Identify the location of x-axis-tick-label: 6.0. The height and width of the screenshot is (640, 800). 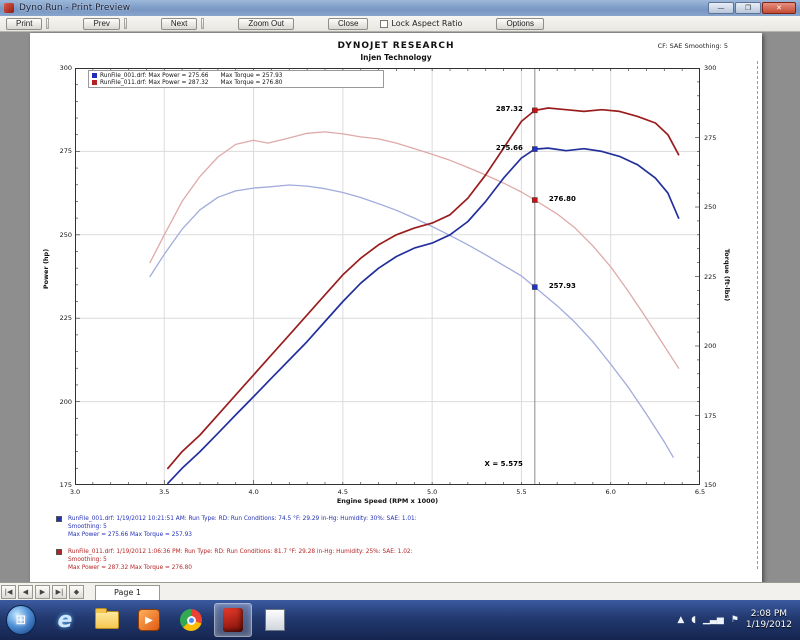
(610, 492).